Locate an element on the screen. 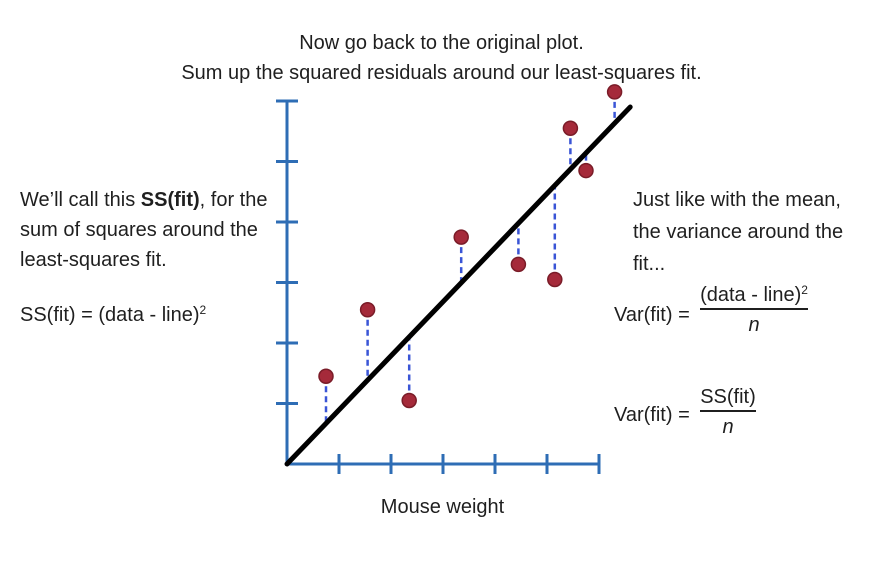 The image size is (883, 576). var-fit-label-2: Var(fit) = is located at coordinates (652, 415).